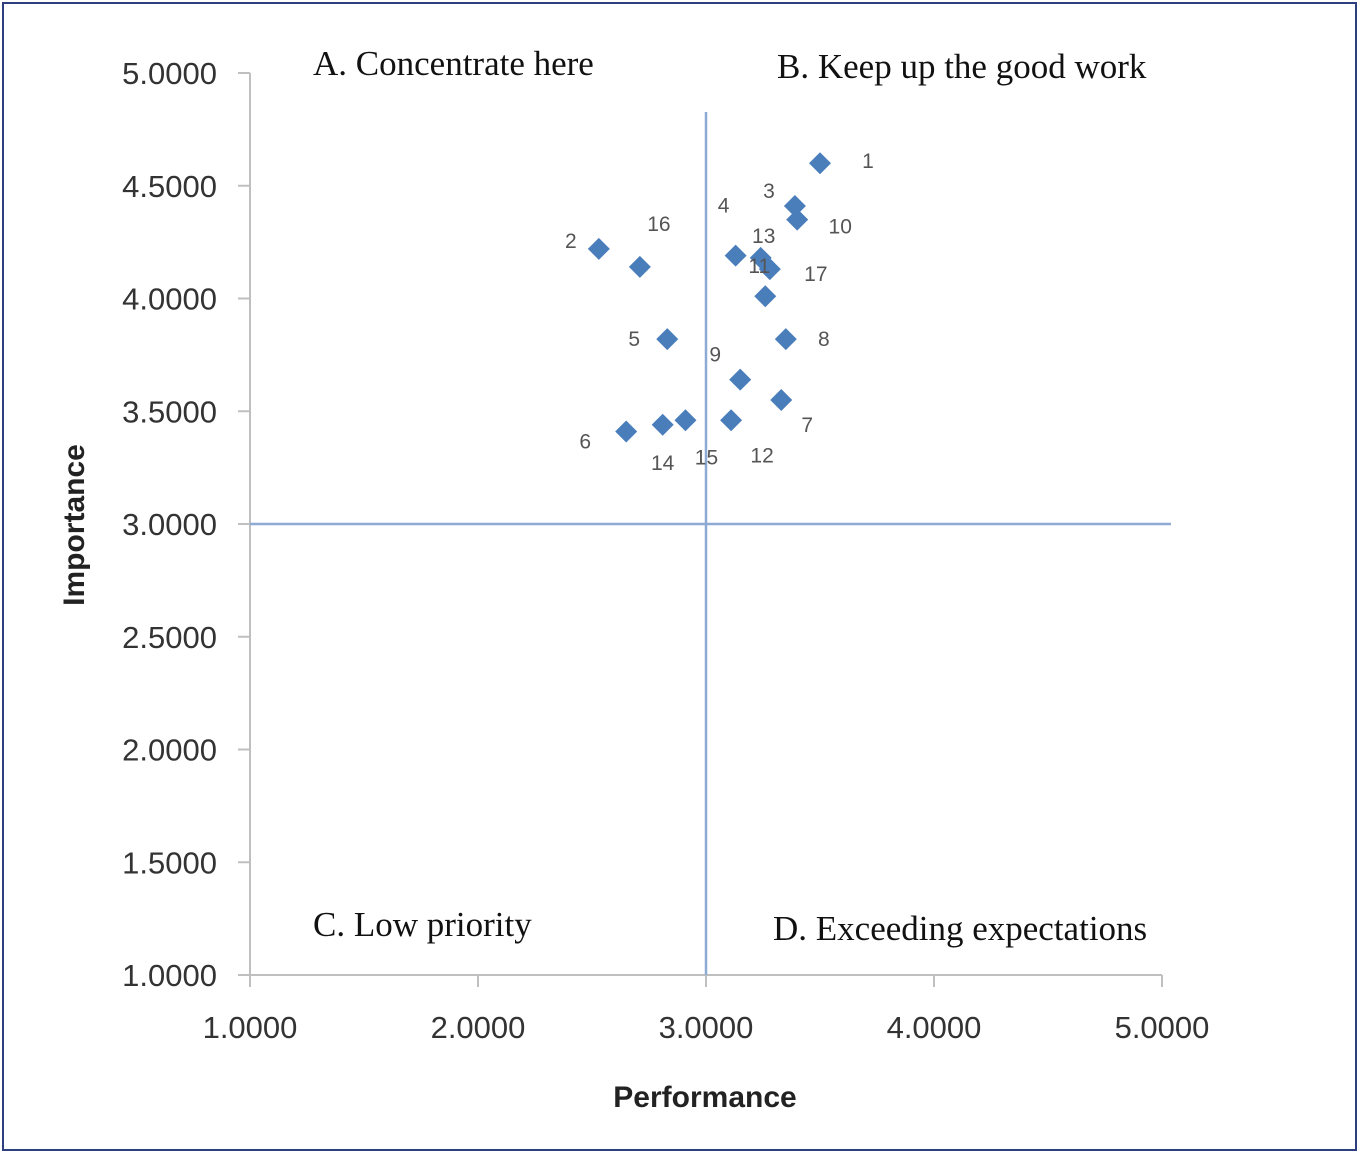 This screenshot has height=1153, width=1359. I want to click on x-tick-label: 4.0000, so click(934, 1027).